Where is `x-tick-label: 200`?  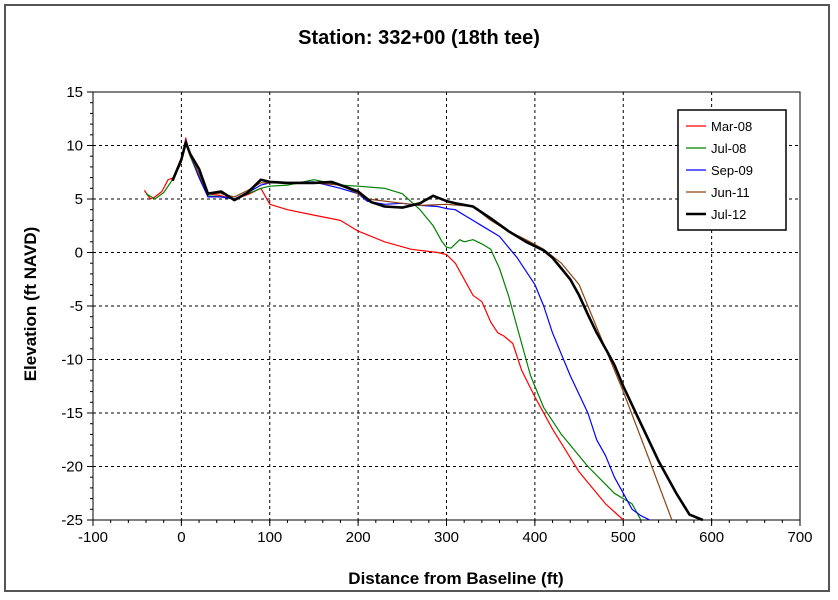 x-tick-label: 200 is located at coordinates (358, 537).